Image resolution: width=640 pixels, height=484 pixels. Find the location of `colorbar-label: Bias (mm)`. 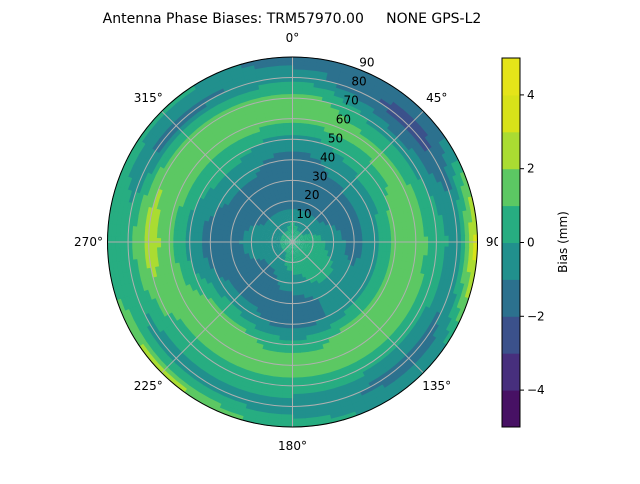

colorbar-label: Bias (mm) is located at coordinates (563, 242).